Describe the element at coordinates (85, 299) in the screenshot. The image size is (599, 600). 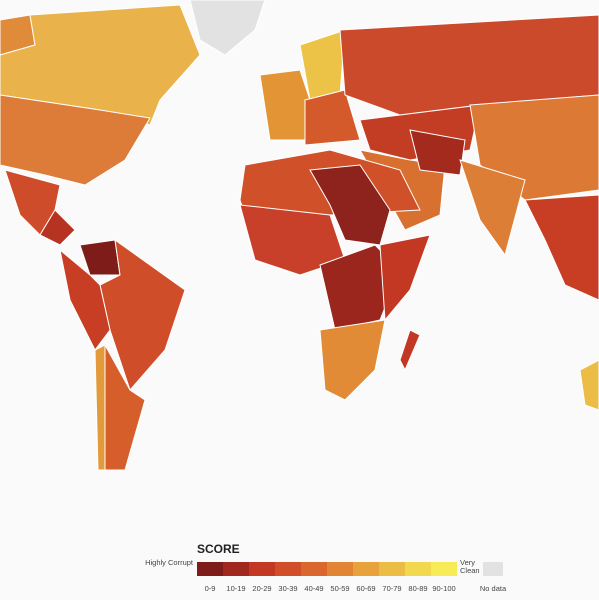
I see `andes` at that location.